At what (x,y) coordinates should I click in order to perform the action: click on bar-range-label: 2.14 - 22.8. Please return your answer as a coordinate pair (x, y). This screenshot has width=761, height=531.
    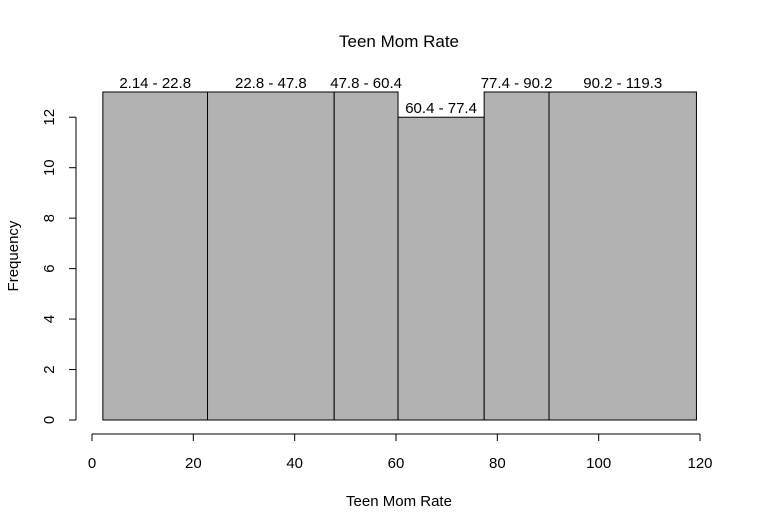
    Looking at the image, I should click on (155, 83).